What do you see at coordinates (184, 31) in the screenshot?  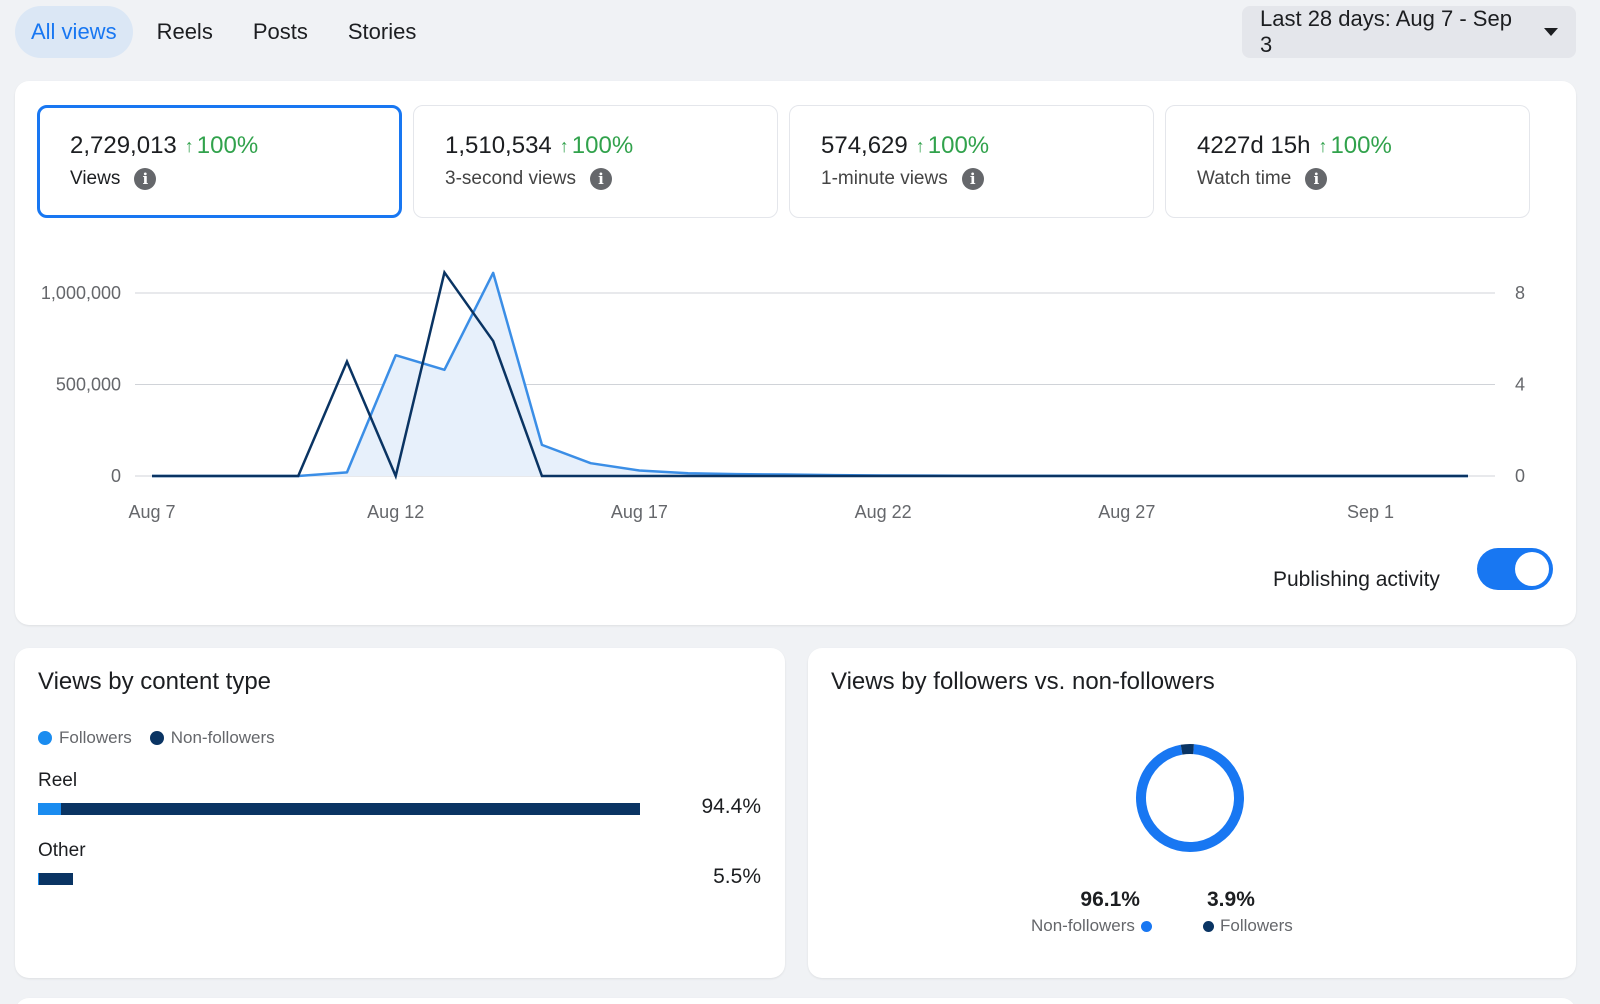 I see `tab-reels: Reels` at bounding box center [184, 31].